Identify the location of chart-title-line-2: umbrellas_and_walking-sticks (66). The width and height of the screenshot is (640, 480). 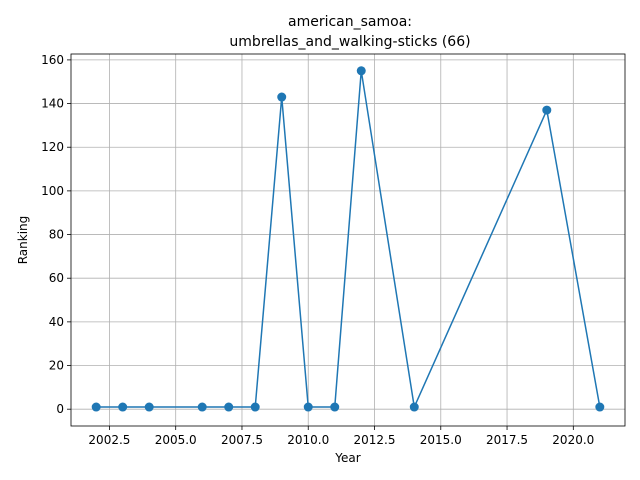
(349, 42).